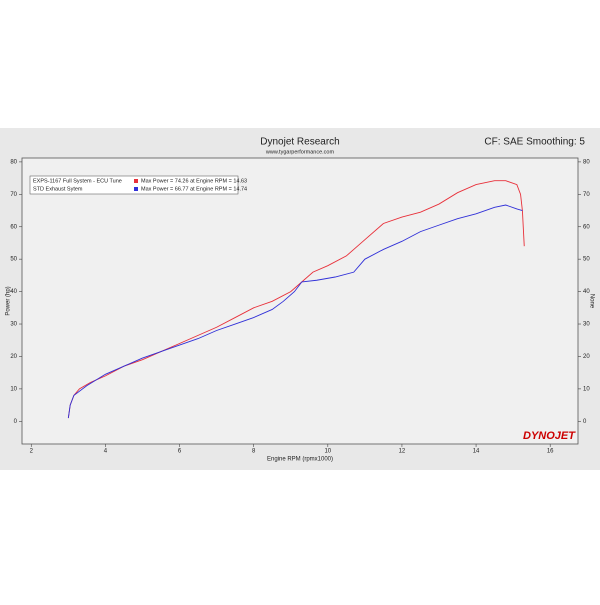  Describe the element at coordinates (13, 260) in the screenshot. I see `y-tick-label: 50` at that location.